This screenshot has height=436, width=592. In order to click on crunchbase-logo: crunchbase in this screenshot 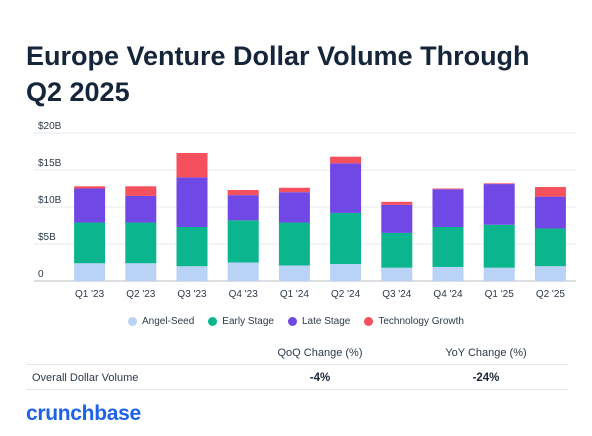, I will do `click(83, 413)`.